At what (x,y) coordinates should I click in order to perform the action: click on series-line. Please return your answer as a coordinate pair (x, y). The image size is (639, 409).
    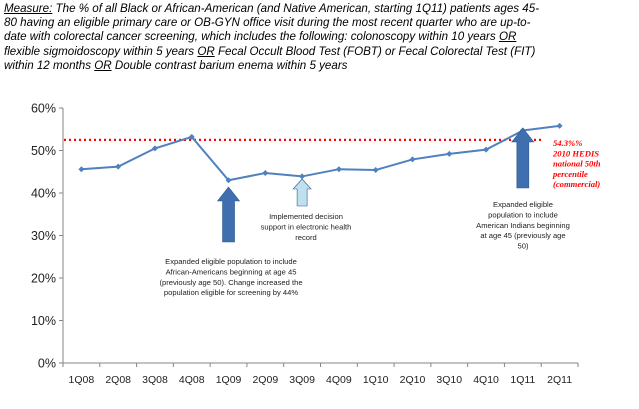
    Looking at the image, I should click on (320, 153).